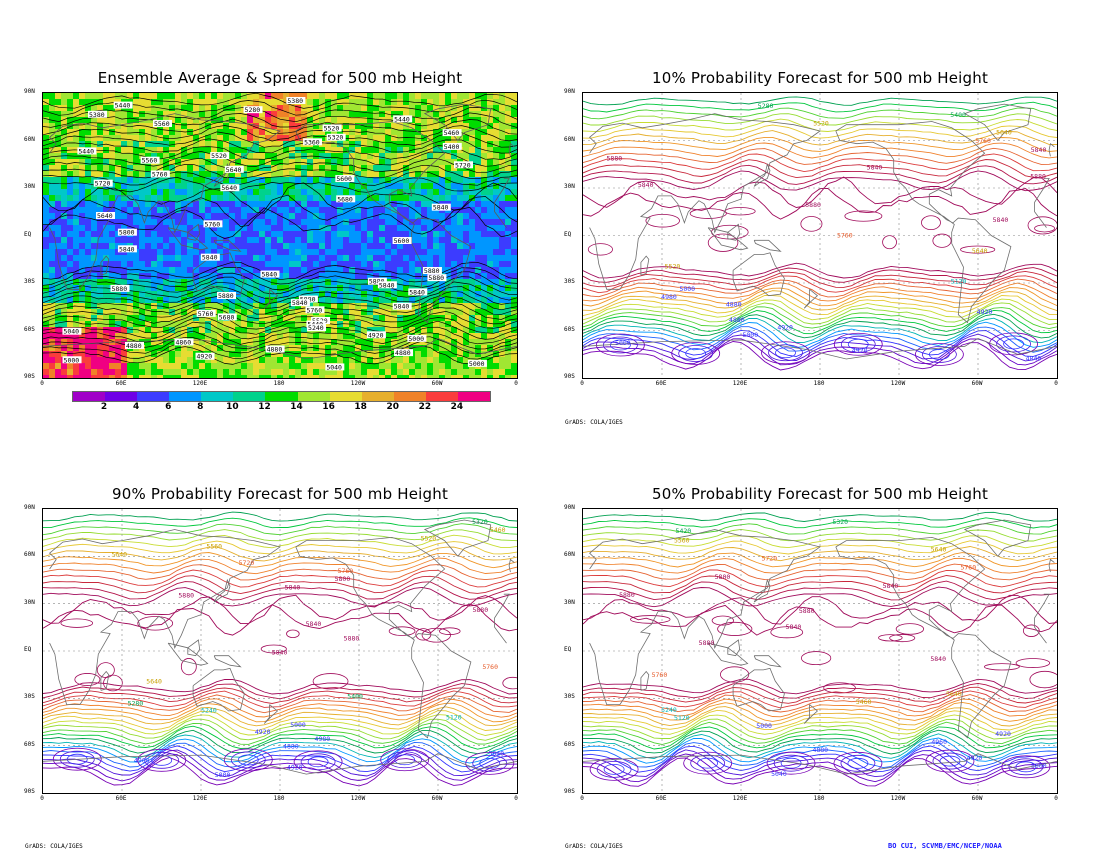 The height and width of the screenshot is (850, 1100). I want to click on latitude-label: 90N, so click(29, 507).